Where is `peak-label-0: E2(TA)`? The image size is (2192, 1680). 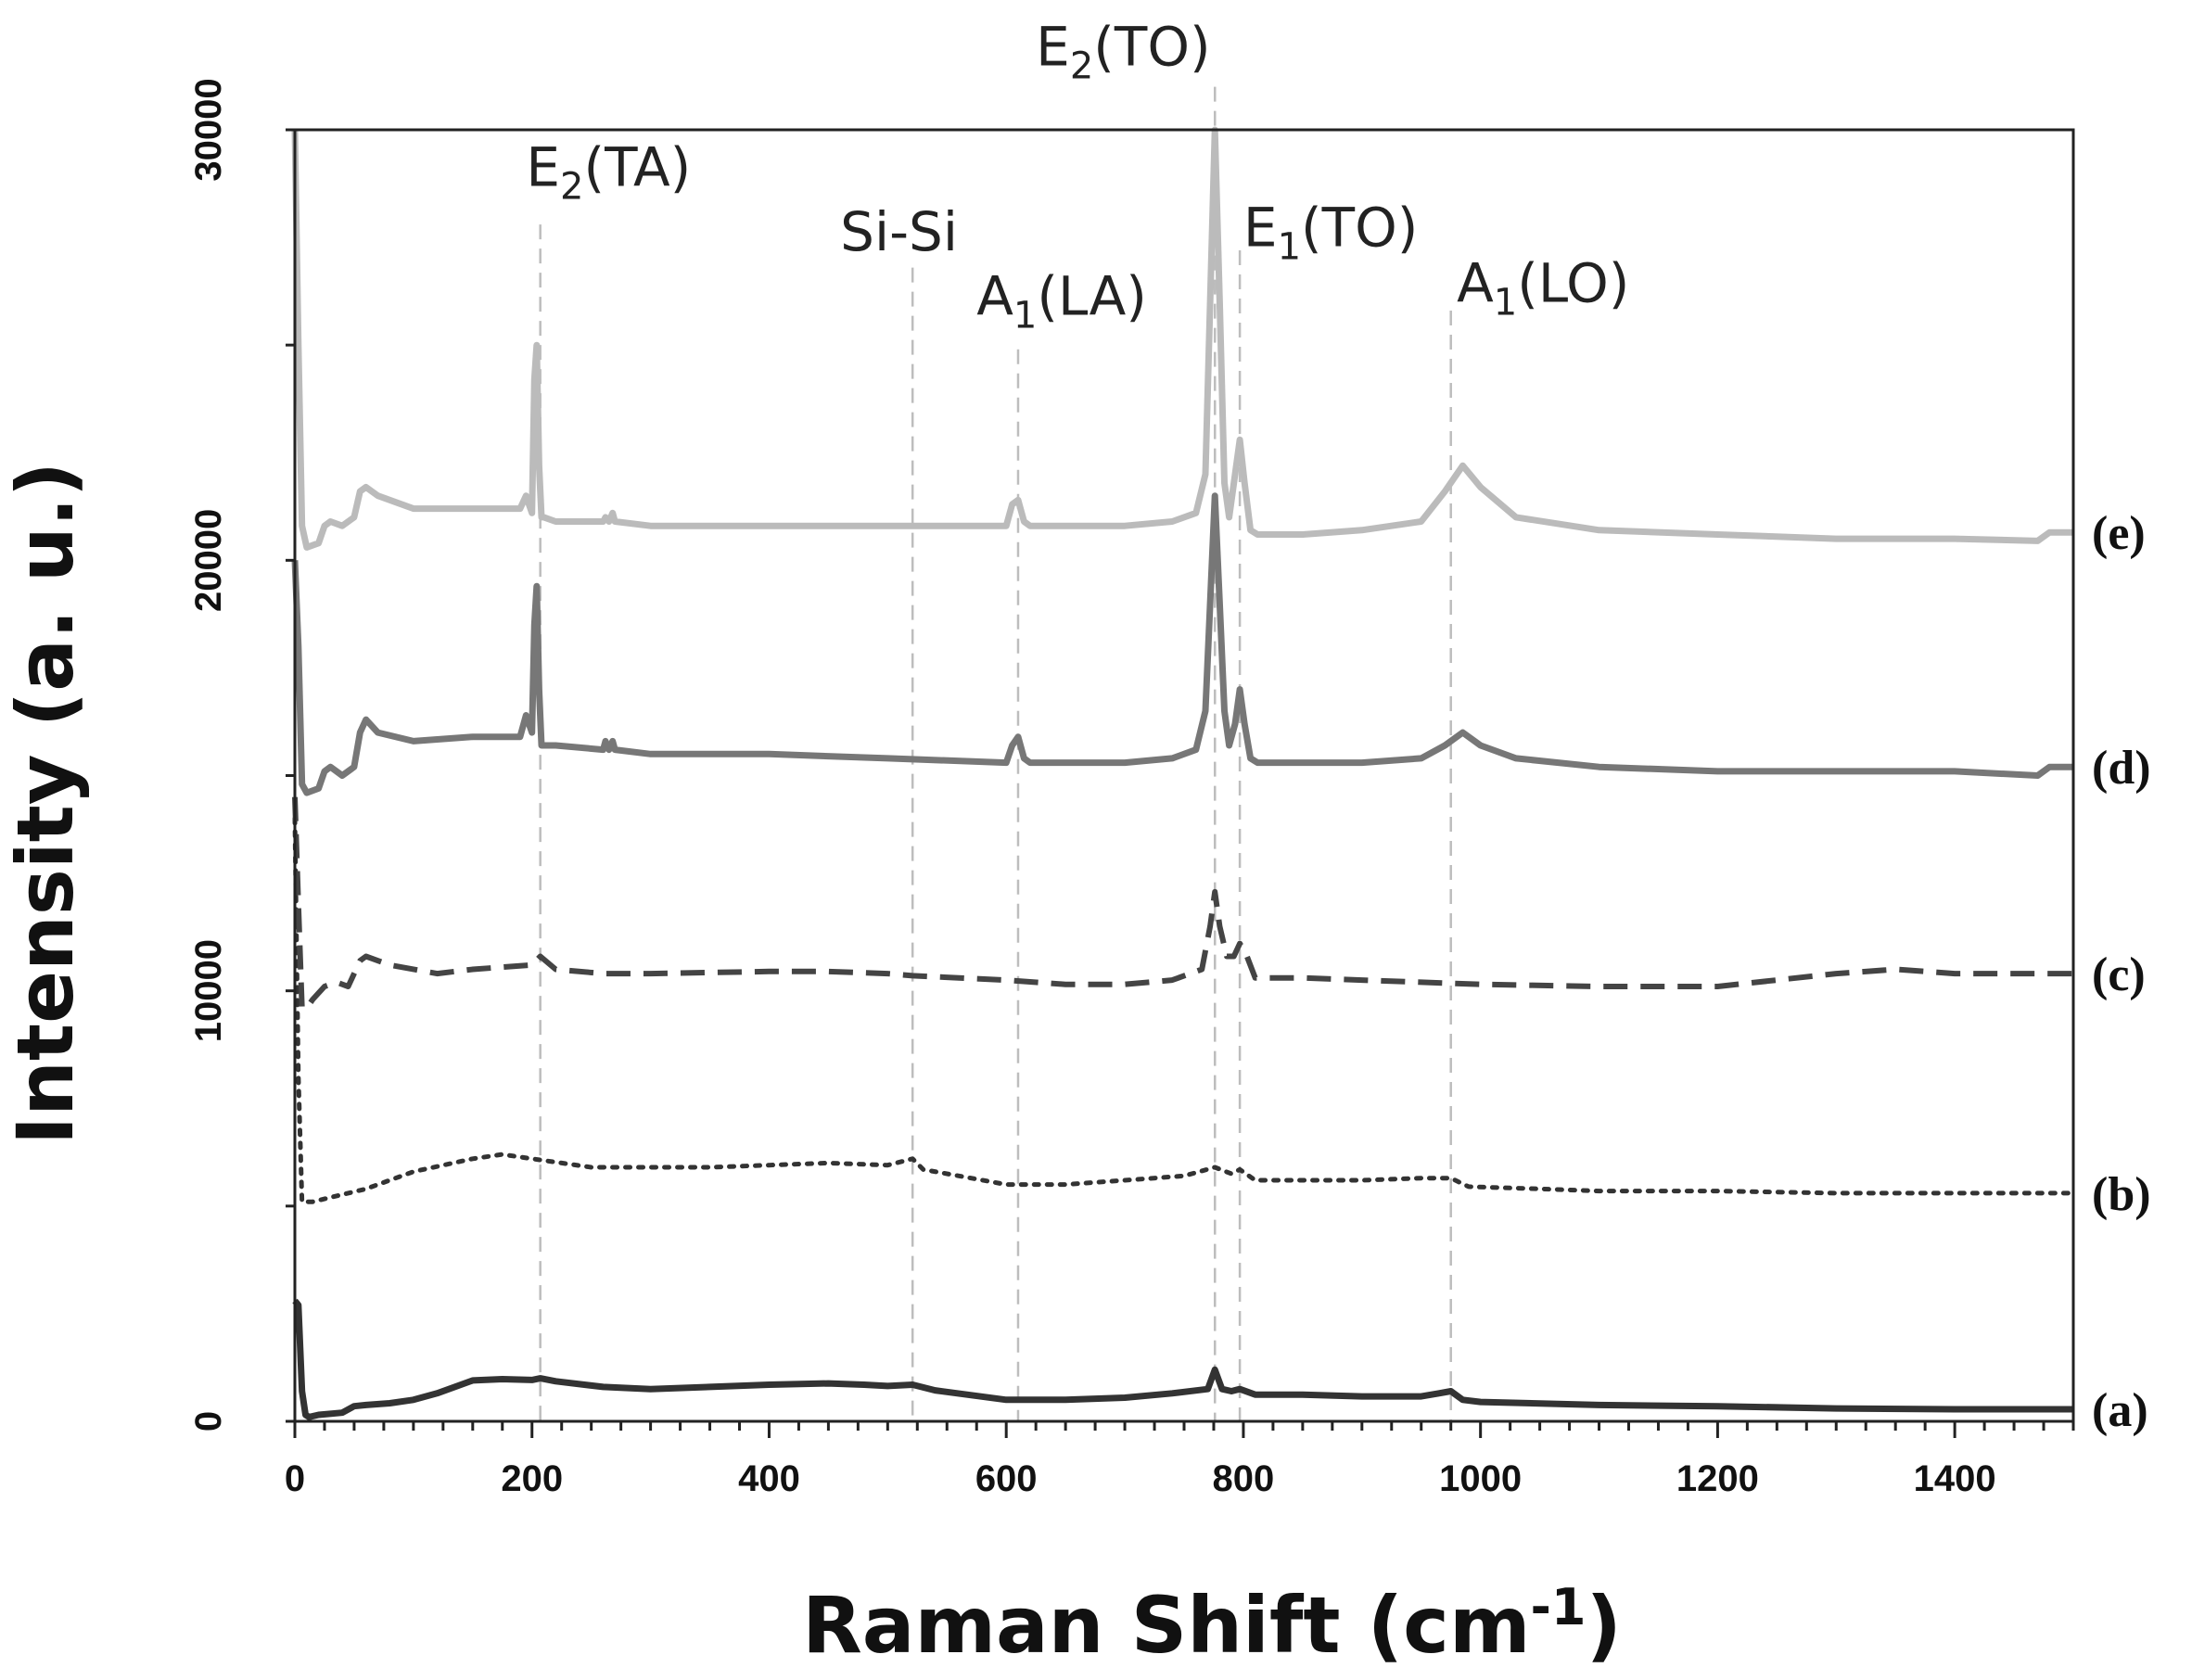
peak-label-0: E2(TA) is located at coordinates (608, 171).